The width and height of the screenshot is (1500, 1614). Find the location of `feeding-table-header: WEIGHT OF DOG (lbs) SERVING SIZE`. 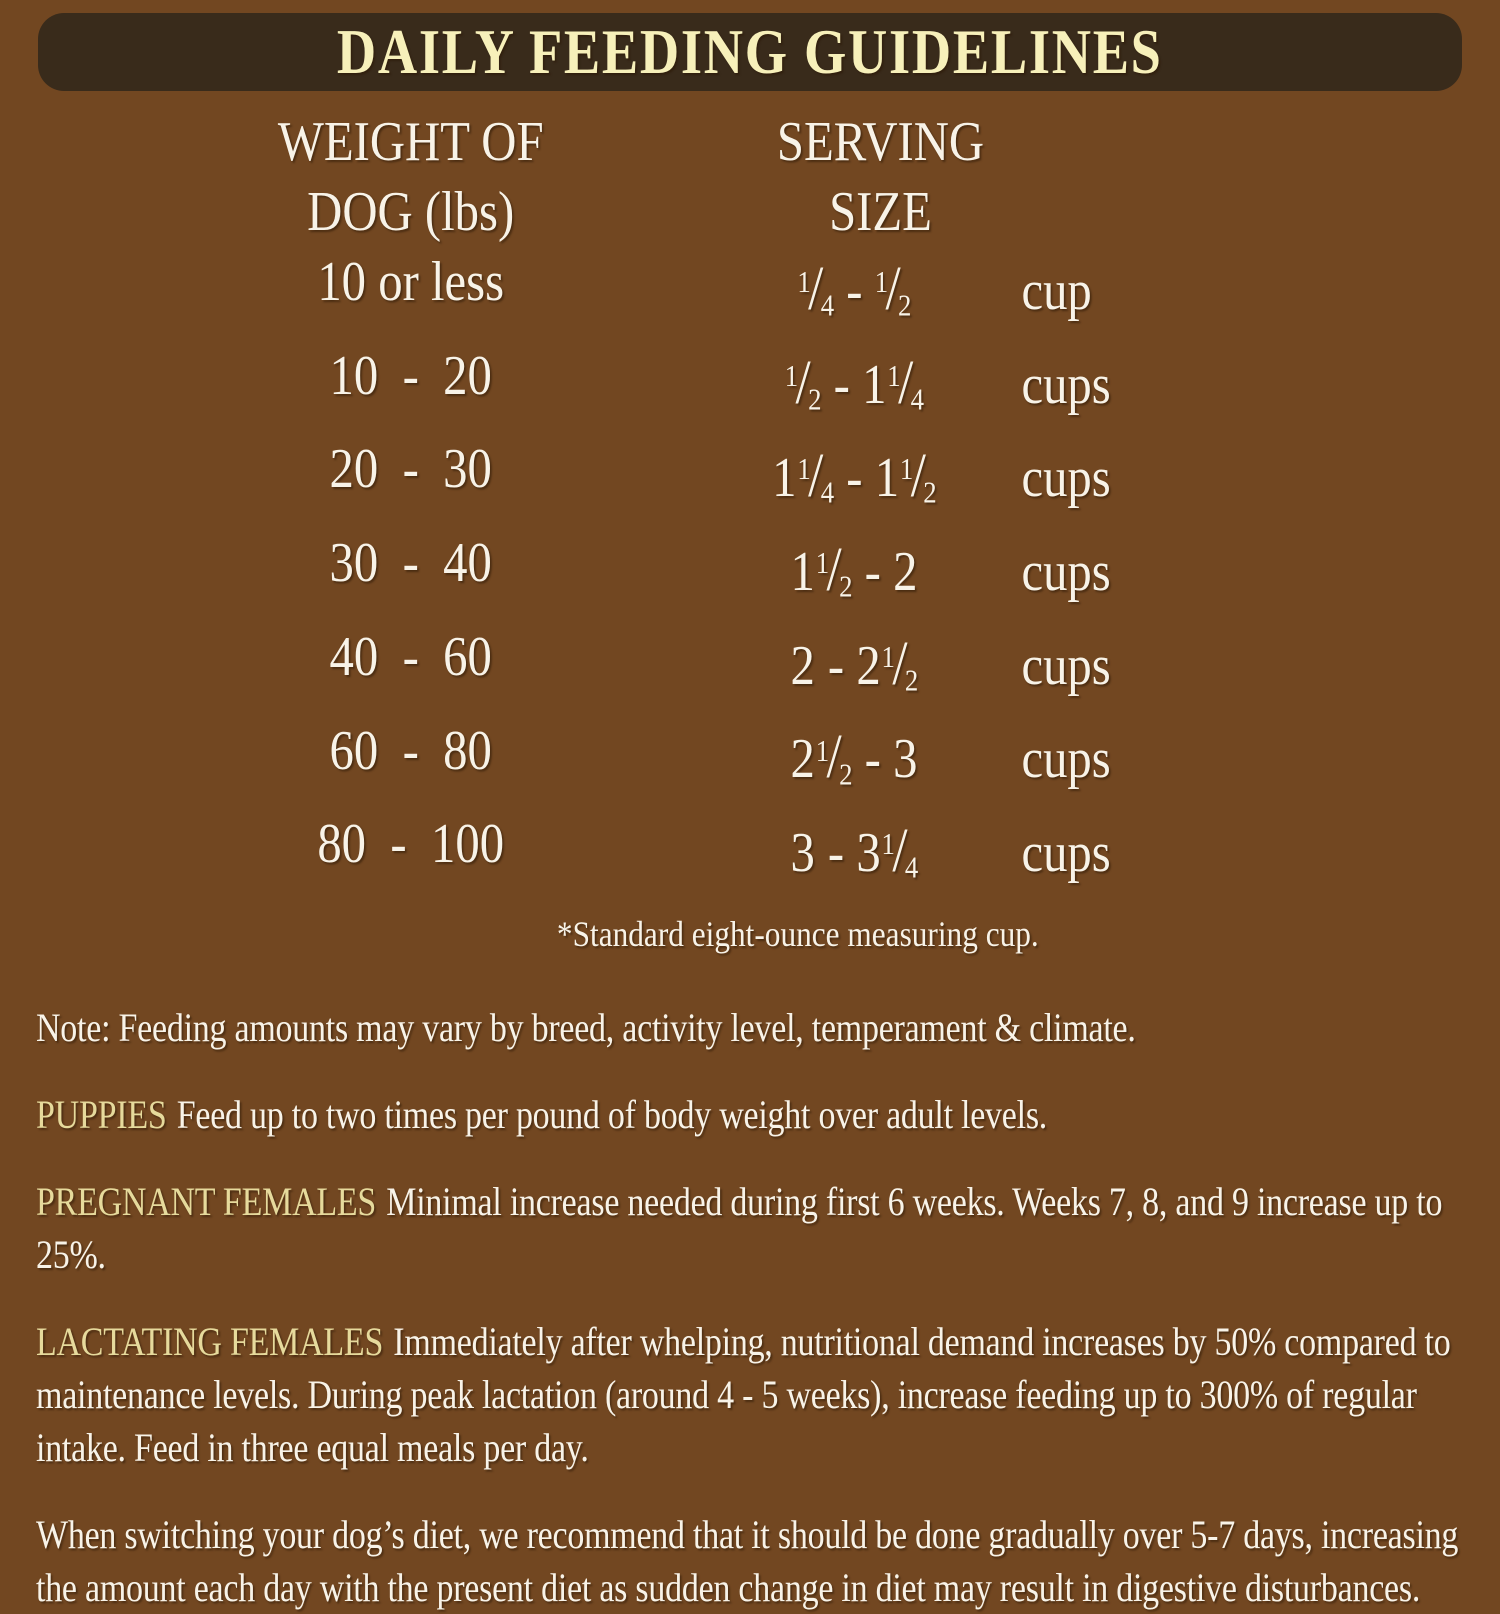

feeding-table-header: WEIGHT OF DOG (lbs) SERVING SIZE is located at coordinates (750, 177).